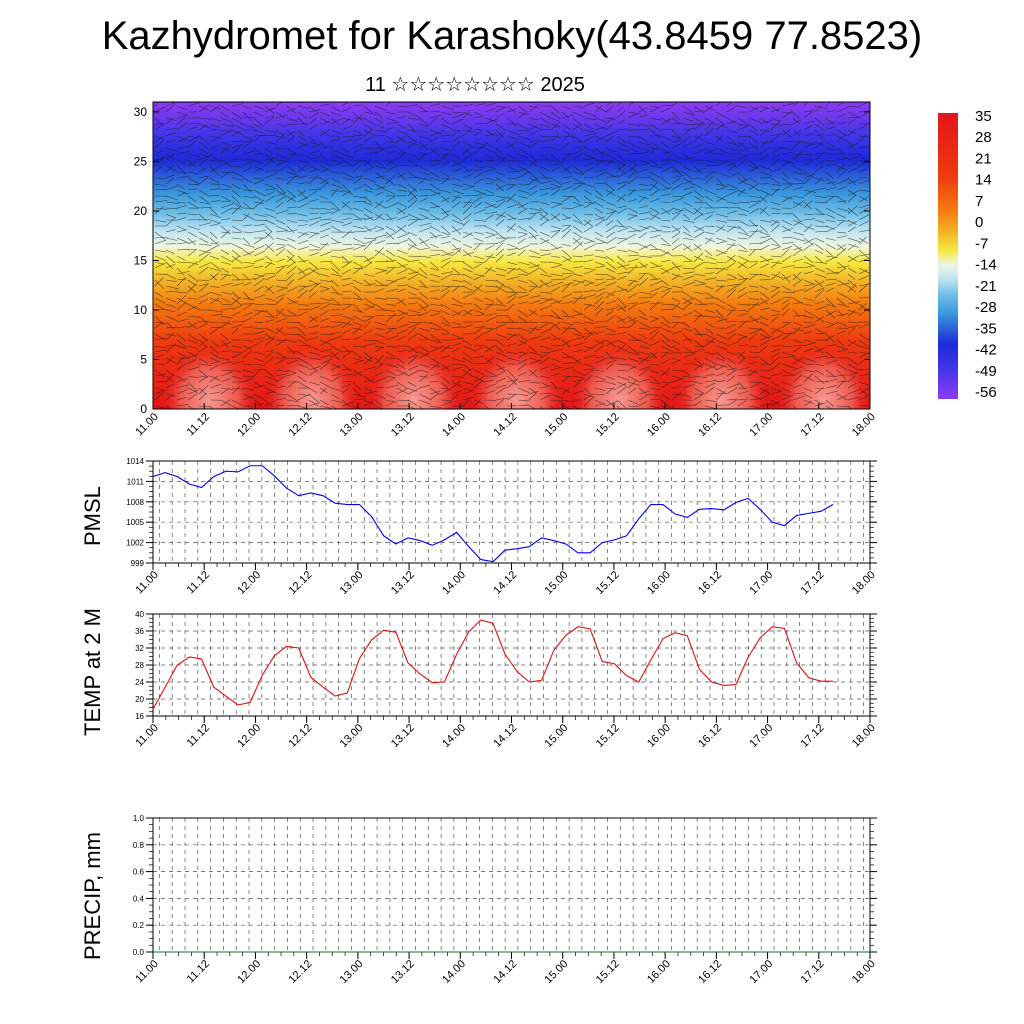 Image resolution: width=1024 pixels, height=1024 pixels. What do you see at coordinates (139, 682) in the screenshot?
I see `y-tick-label: 24` at bounding box center [139, 682].